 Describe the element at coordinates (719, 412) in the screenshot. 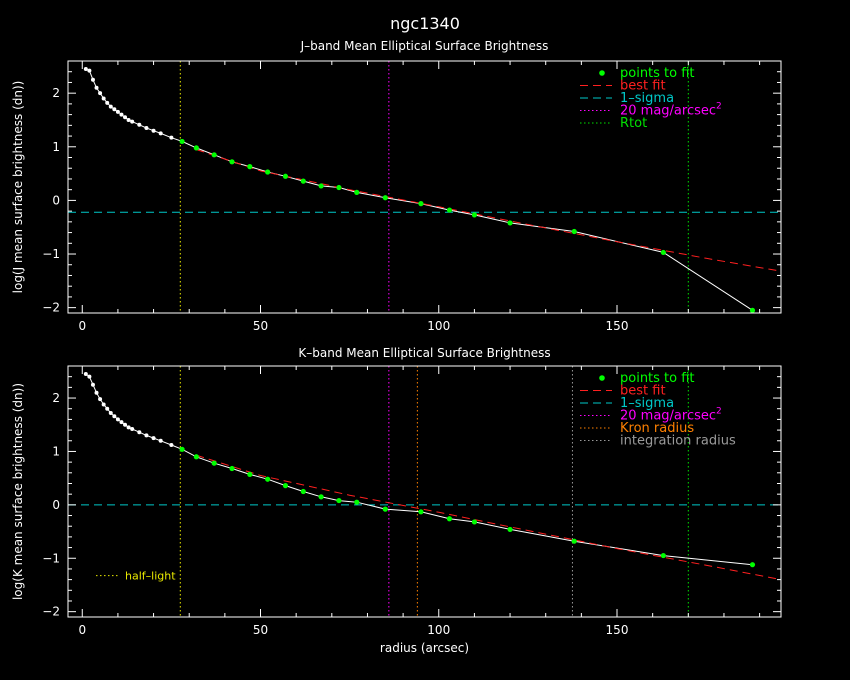

I see `legend-label-superscript: 2` at that location.